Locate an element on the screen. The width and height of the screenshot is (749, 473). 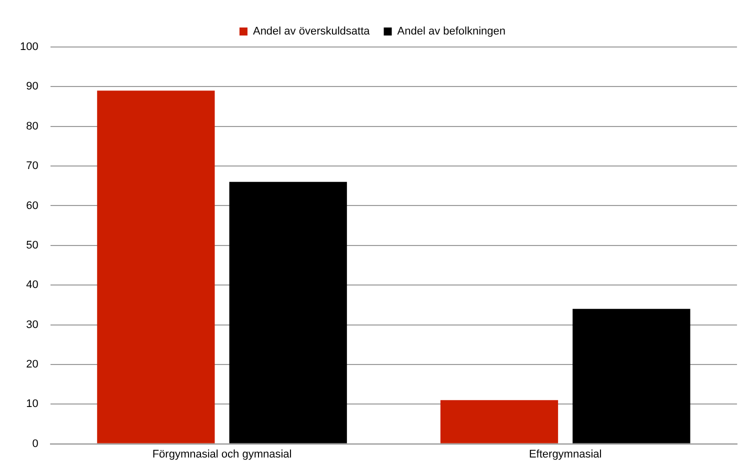
y-tick-label: 50 is located at coordinates (32, 245).